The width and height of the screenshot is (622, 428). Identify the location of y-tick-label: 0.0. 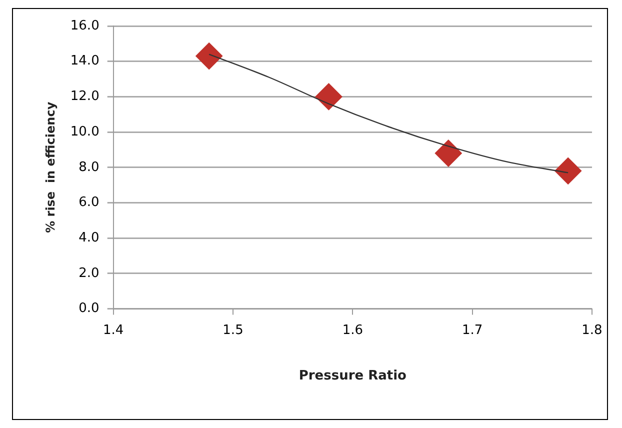
(89, 308).